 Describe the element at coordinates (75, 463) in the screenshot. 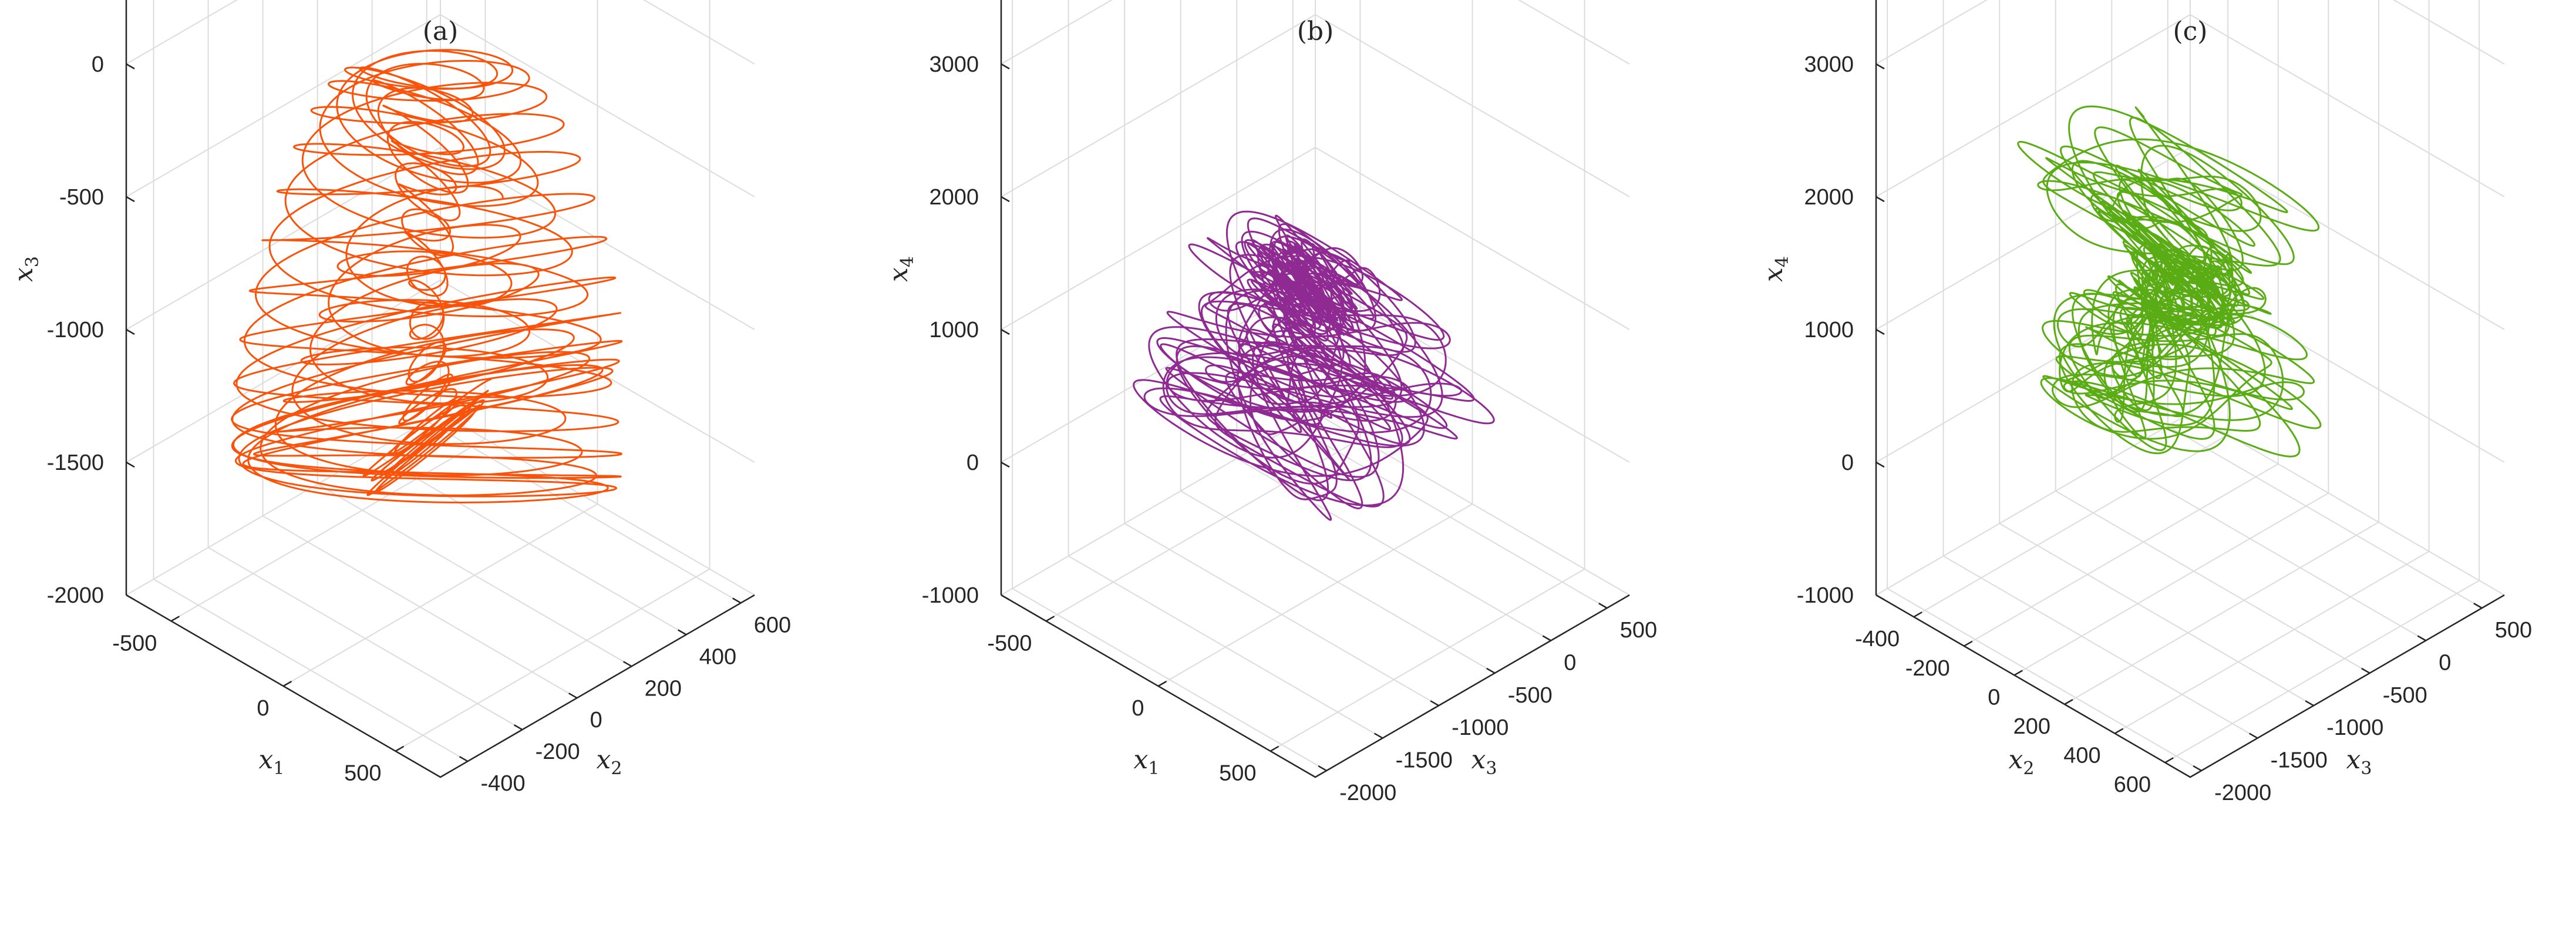

I see `z-tick-label: -1500` at that location.